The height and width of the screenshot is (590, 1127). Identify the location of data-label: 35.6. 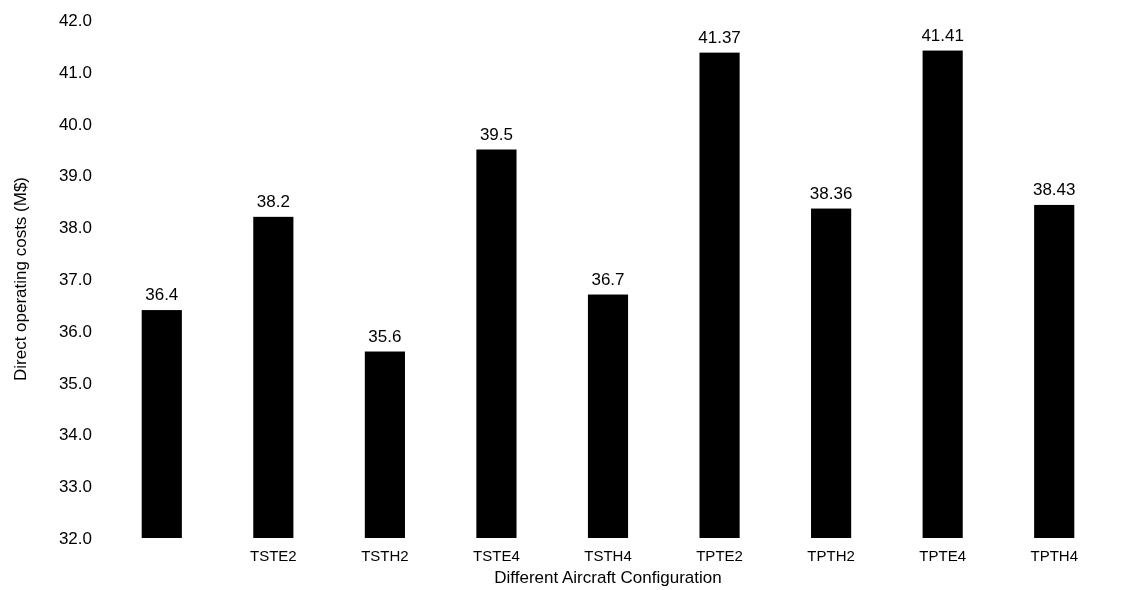
(385, 336).